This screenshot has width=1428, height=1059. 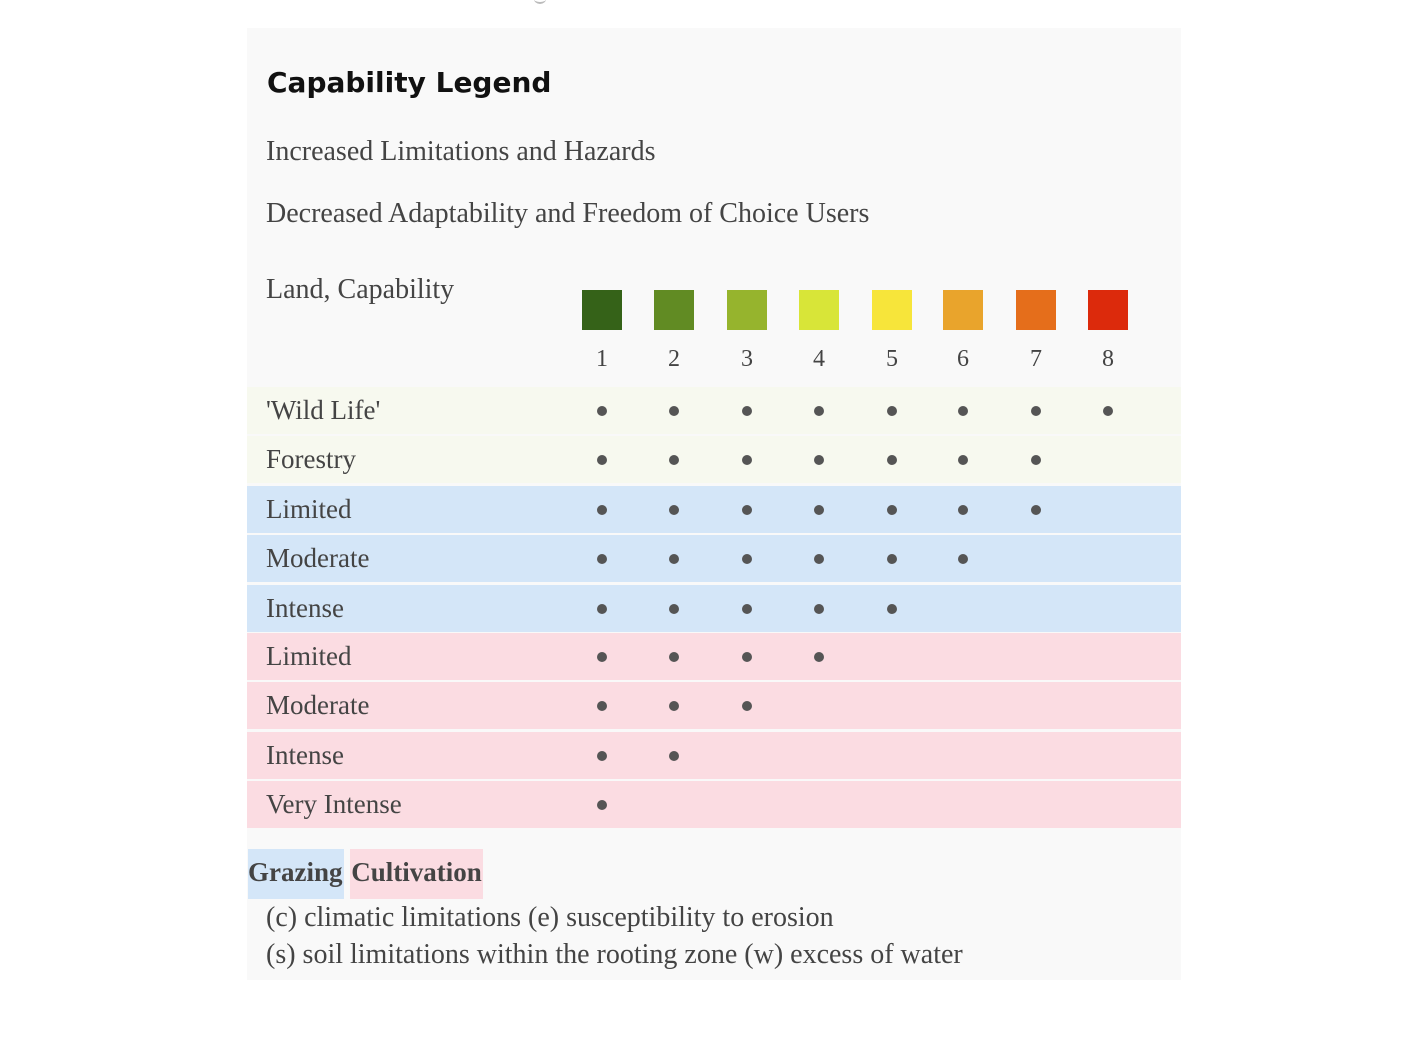 What do you see at coordinates (540, 2) in the screenshot?
I see `top-decoration` at bounding box center [540, 2].